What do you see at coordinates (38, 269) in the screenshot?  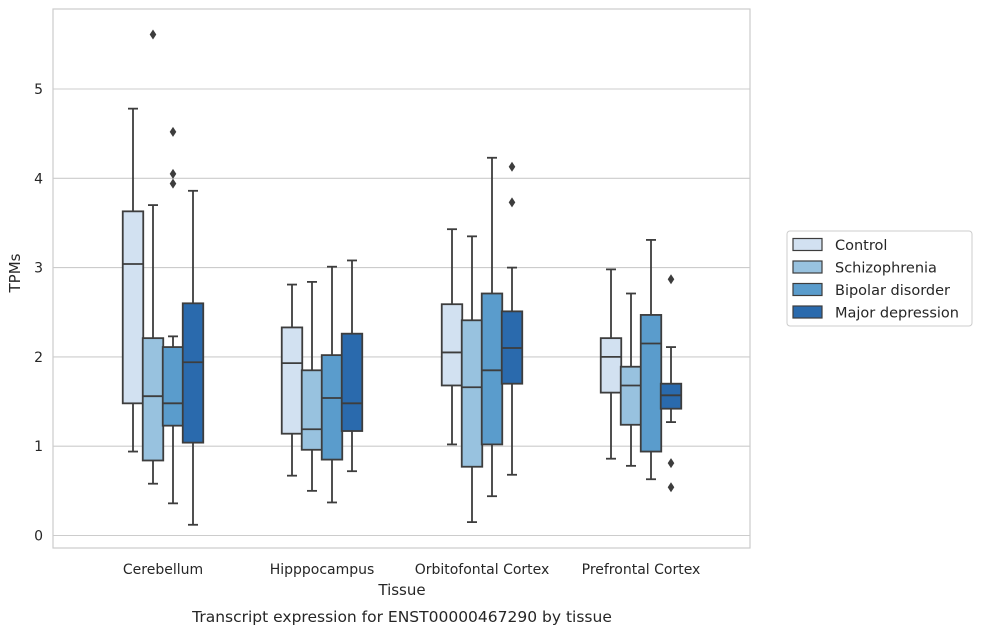 I see `y-tick-label: 3` at bounding box center [38, 269].